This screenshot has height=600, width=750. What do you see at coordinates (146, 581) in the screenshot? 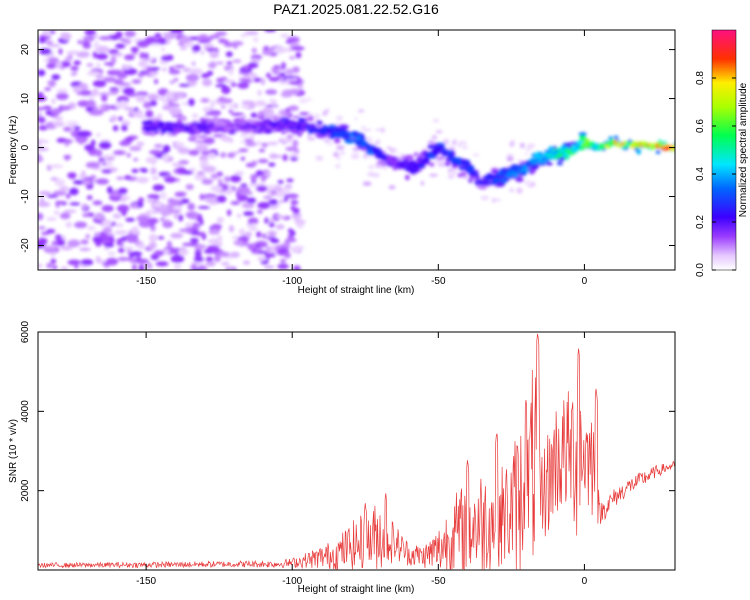
I see `x-tick-label: -150` at bounding box center [146, 581].